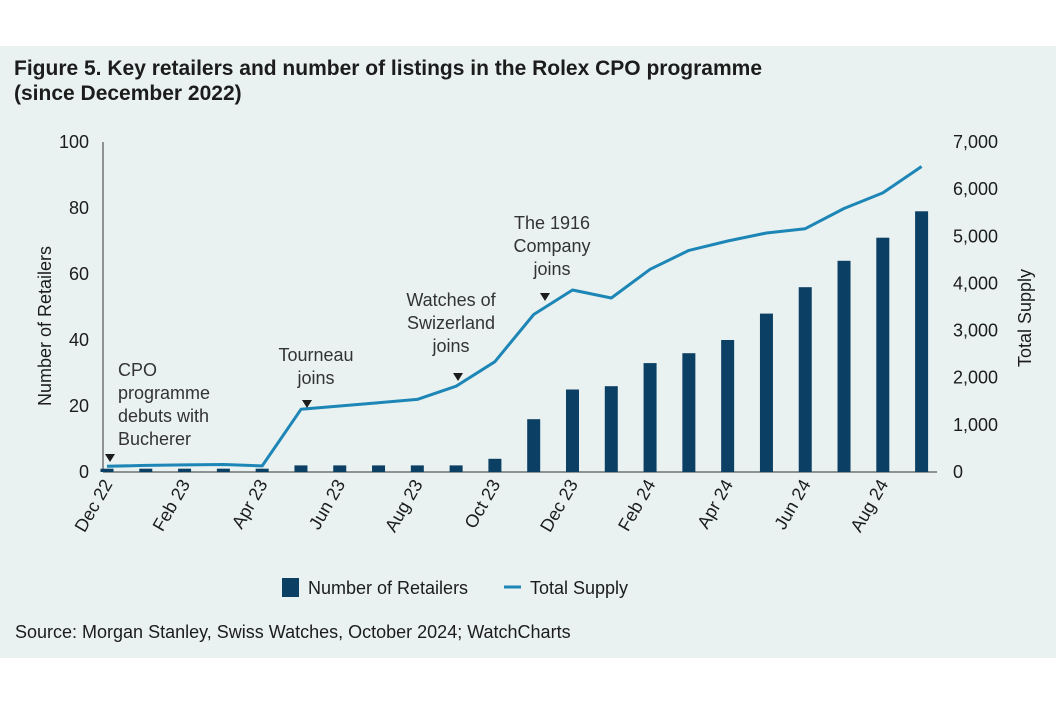  I want to click on x-tick-label: Aug 23, so click(404, 505).